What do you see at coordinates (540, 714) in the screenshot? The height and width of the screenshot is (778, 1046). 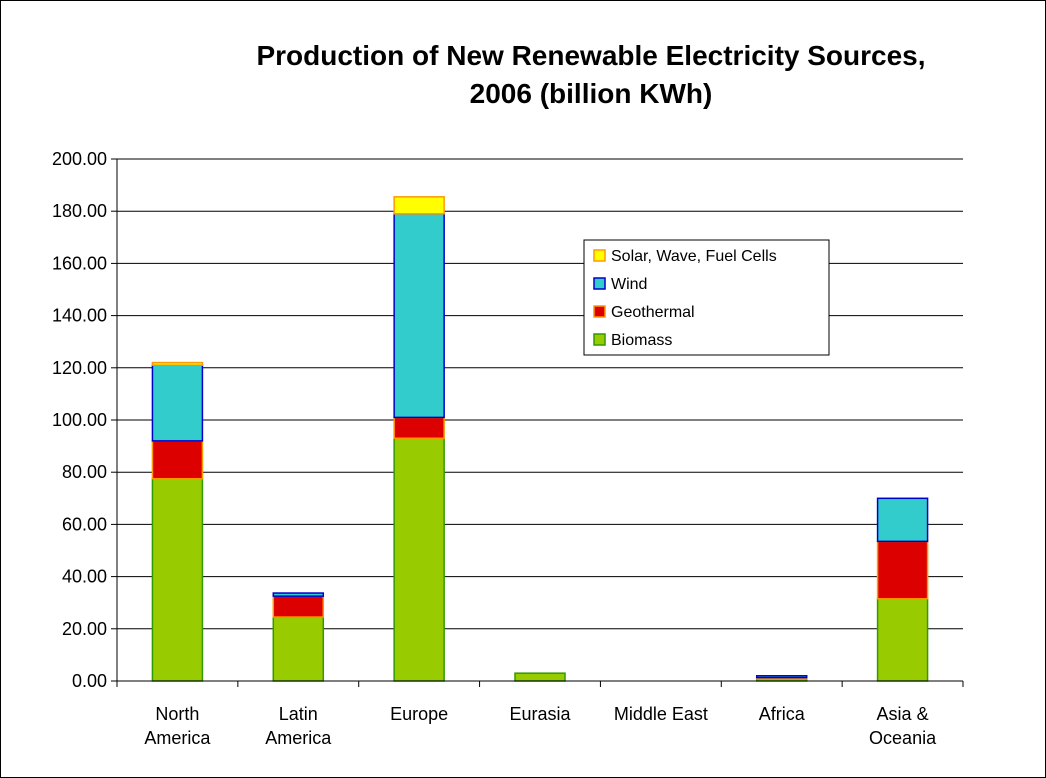 I see `x-tick-label: Eurasia` at bounding box center [540, 714].